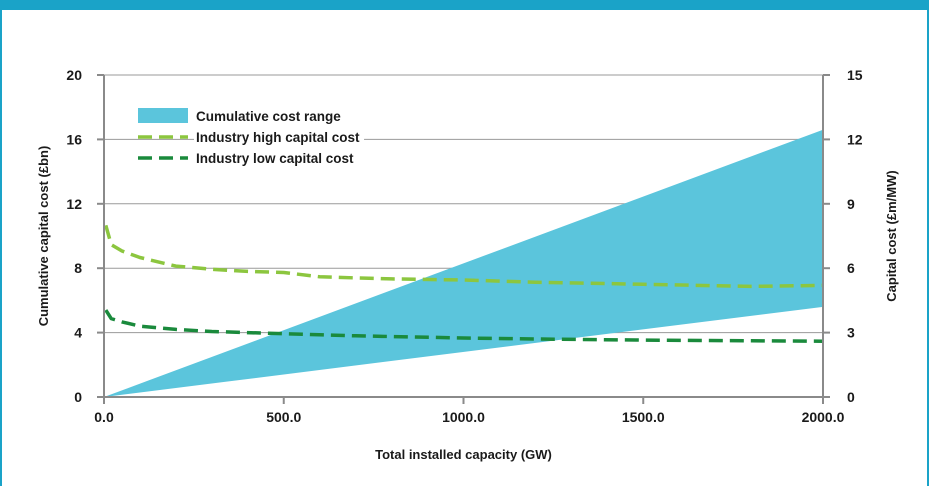 The height and width of the screenshot is (486, 929). I want to click on x-tick-label: 2000.0, so click(823, 417).